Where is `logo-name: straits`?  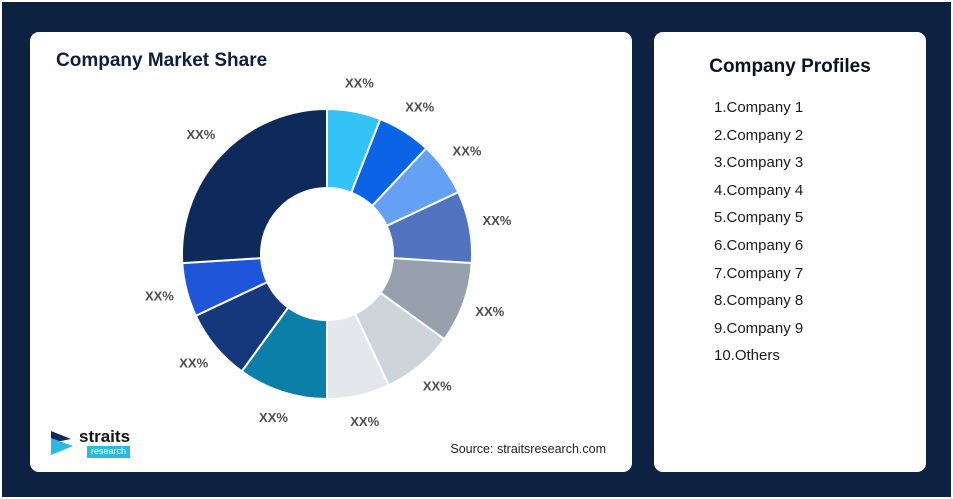
logo-name: straits is located at coordinates (105, 437).